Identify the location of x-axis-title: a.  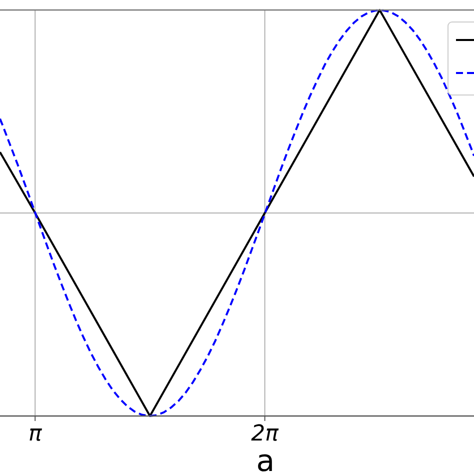
(265, 459).